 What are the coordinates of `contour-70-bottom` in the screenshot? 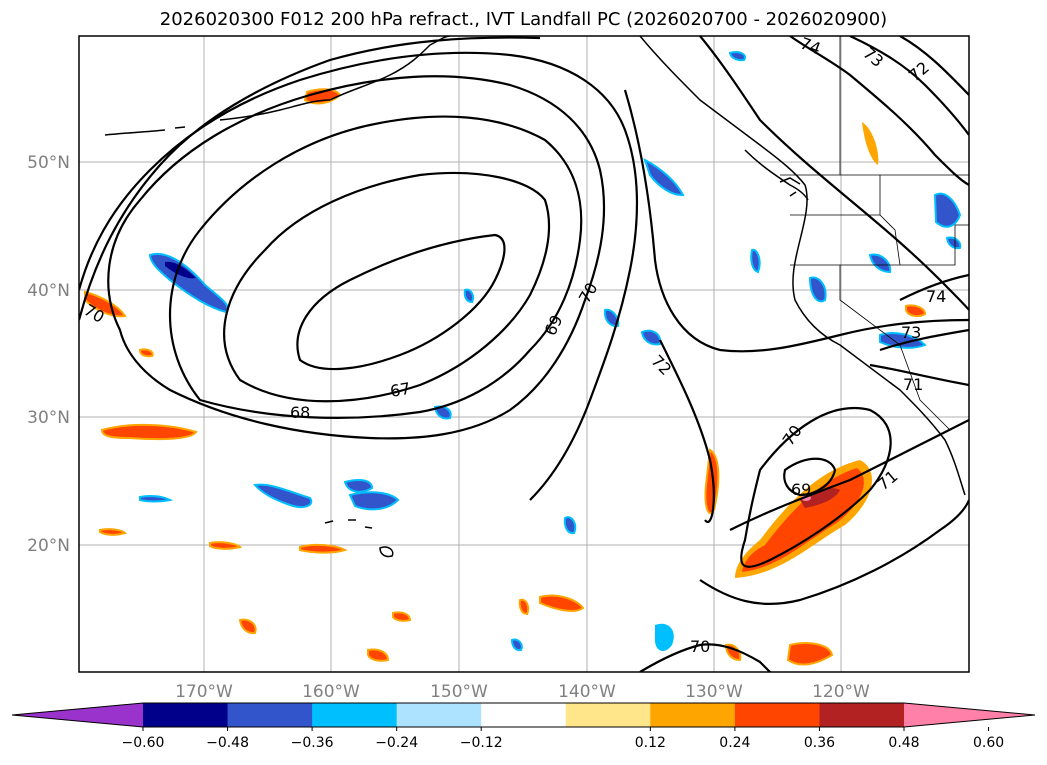 It's located at (705, 657).